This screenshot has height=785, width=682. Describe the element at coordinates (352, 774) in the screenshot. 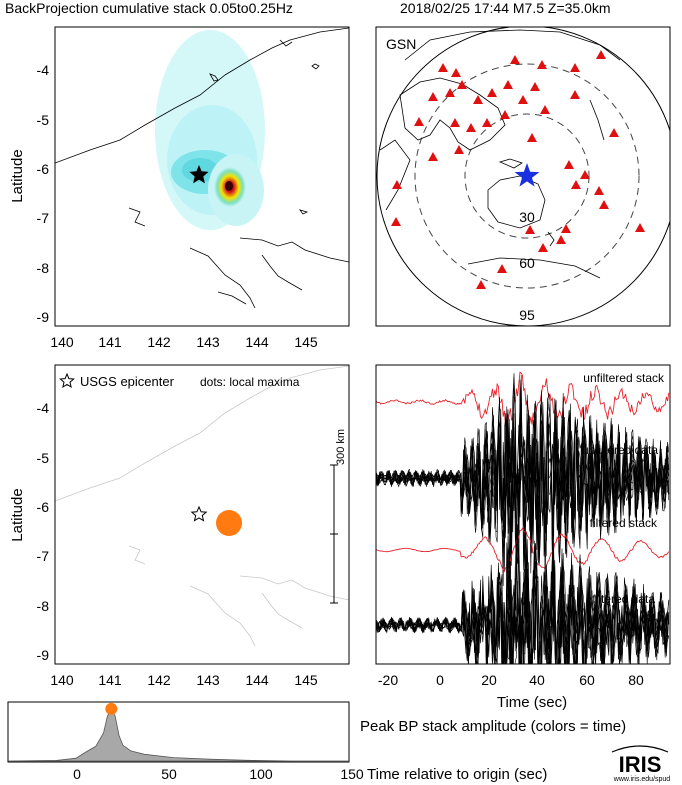

I see `xtick-label: 150` at that location.